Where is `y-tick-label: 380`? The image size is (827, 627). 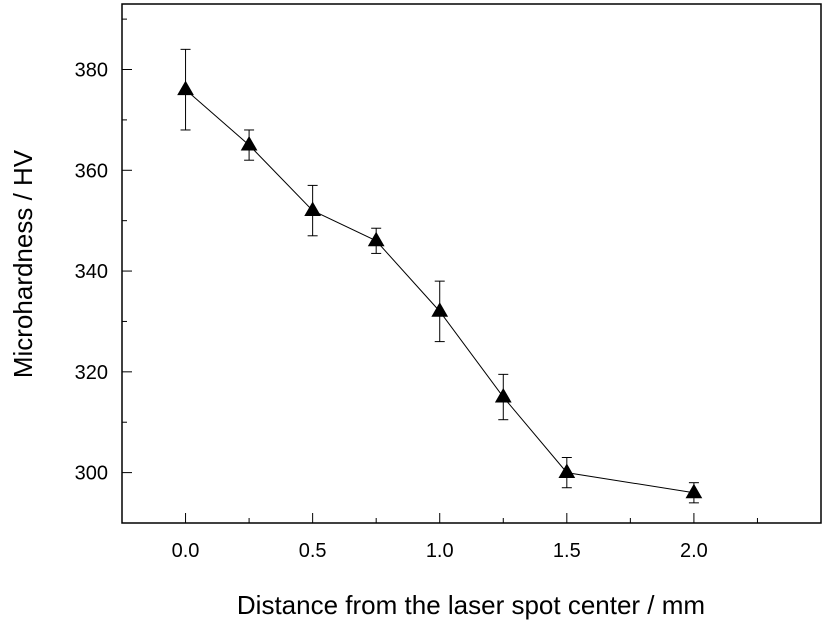
y-tick-label: 380 is located at coordinates (91, 71).